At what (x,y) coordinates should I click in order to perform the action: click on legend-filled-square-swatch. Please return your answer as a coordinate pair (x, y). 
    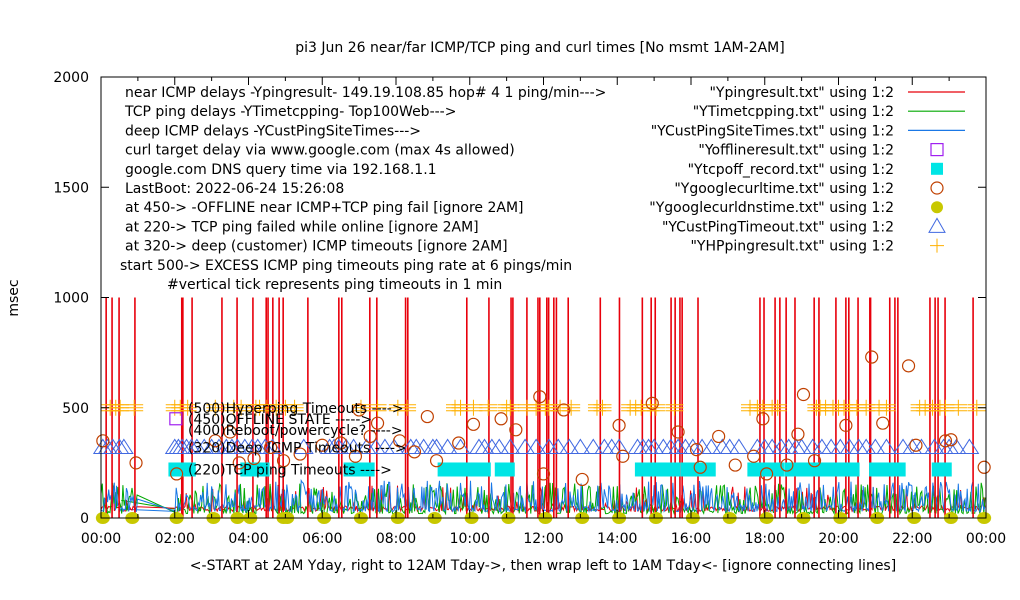
    Looking at the image, I should click on (937, 168).